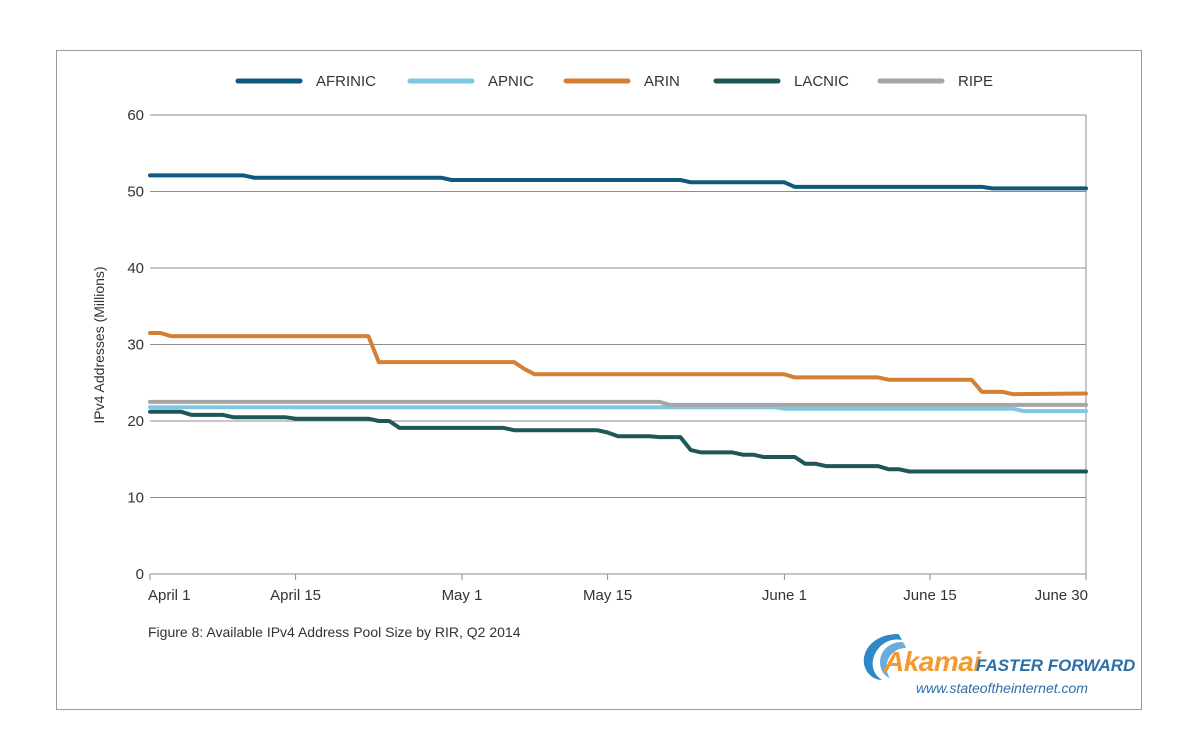 The height and width of the screenshot is (750, 1200). What do you see at coordinates (929, 595) in the screenshot?
I see `x-tick-label-5: June 15` at bounding box center [929, 595].